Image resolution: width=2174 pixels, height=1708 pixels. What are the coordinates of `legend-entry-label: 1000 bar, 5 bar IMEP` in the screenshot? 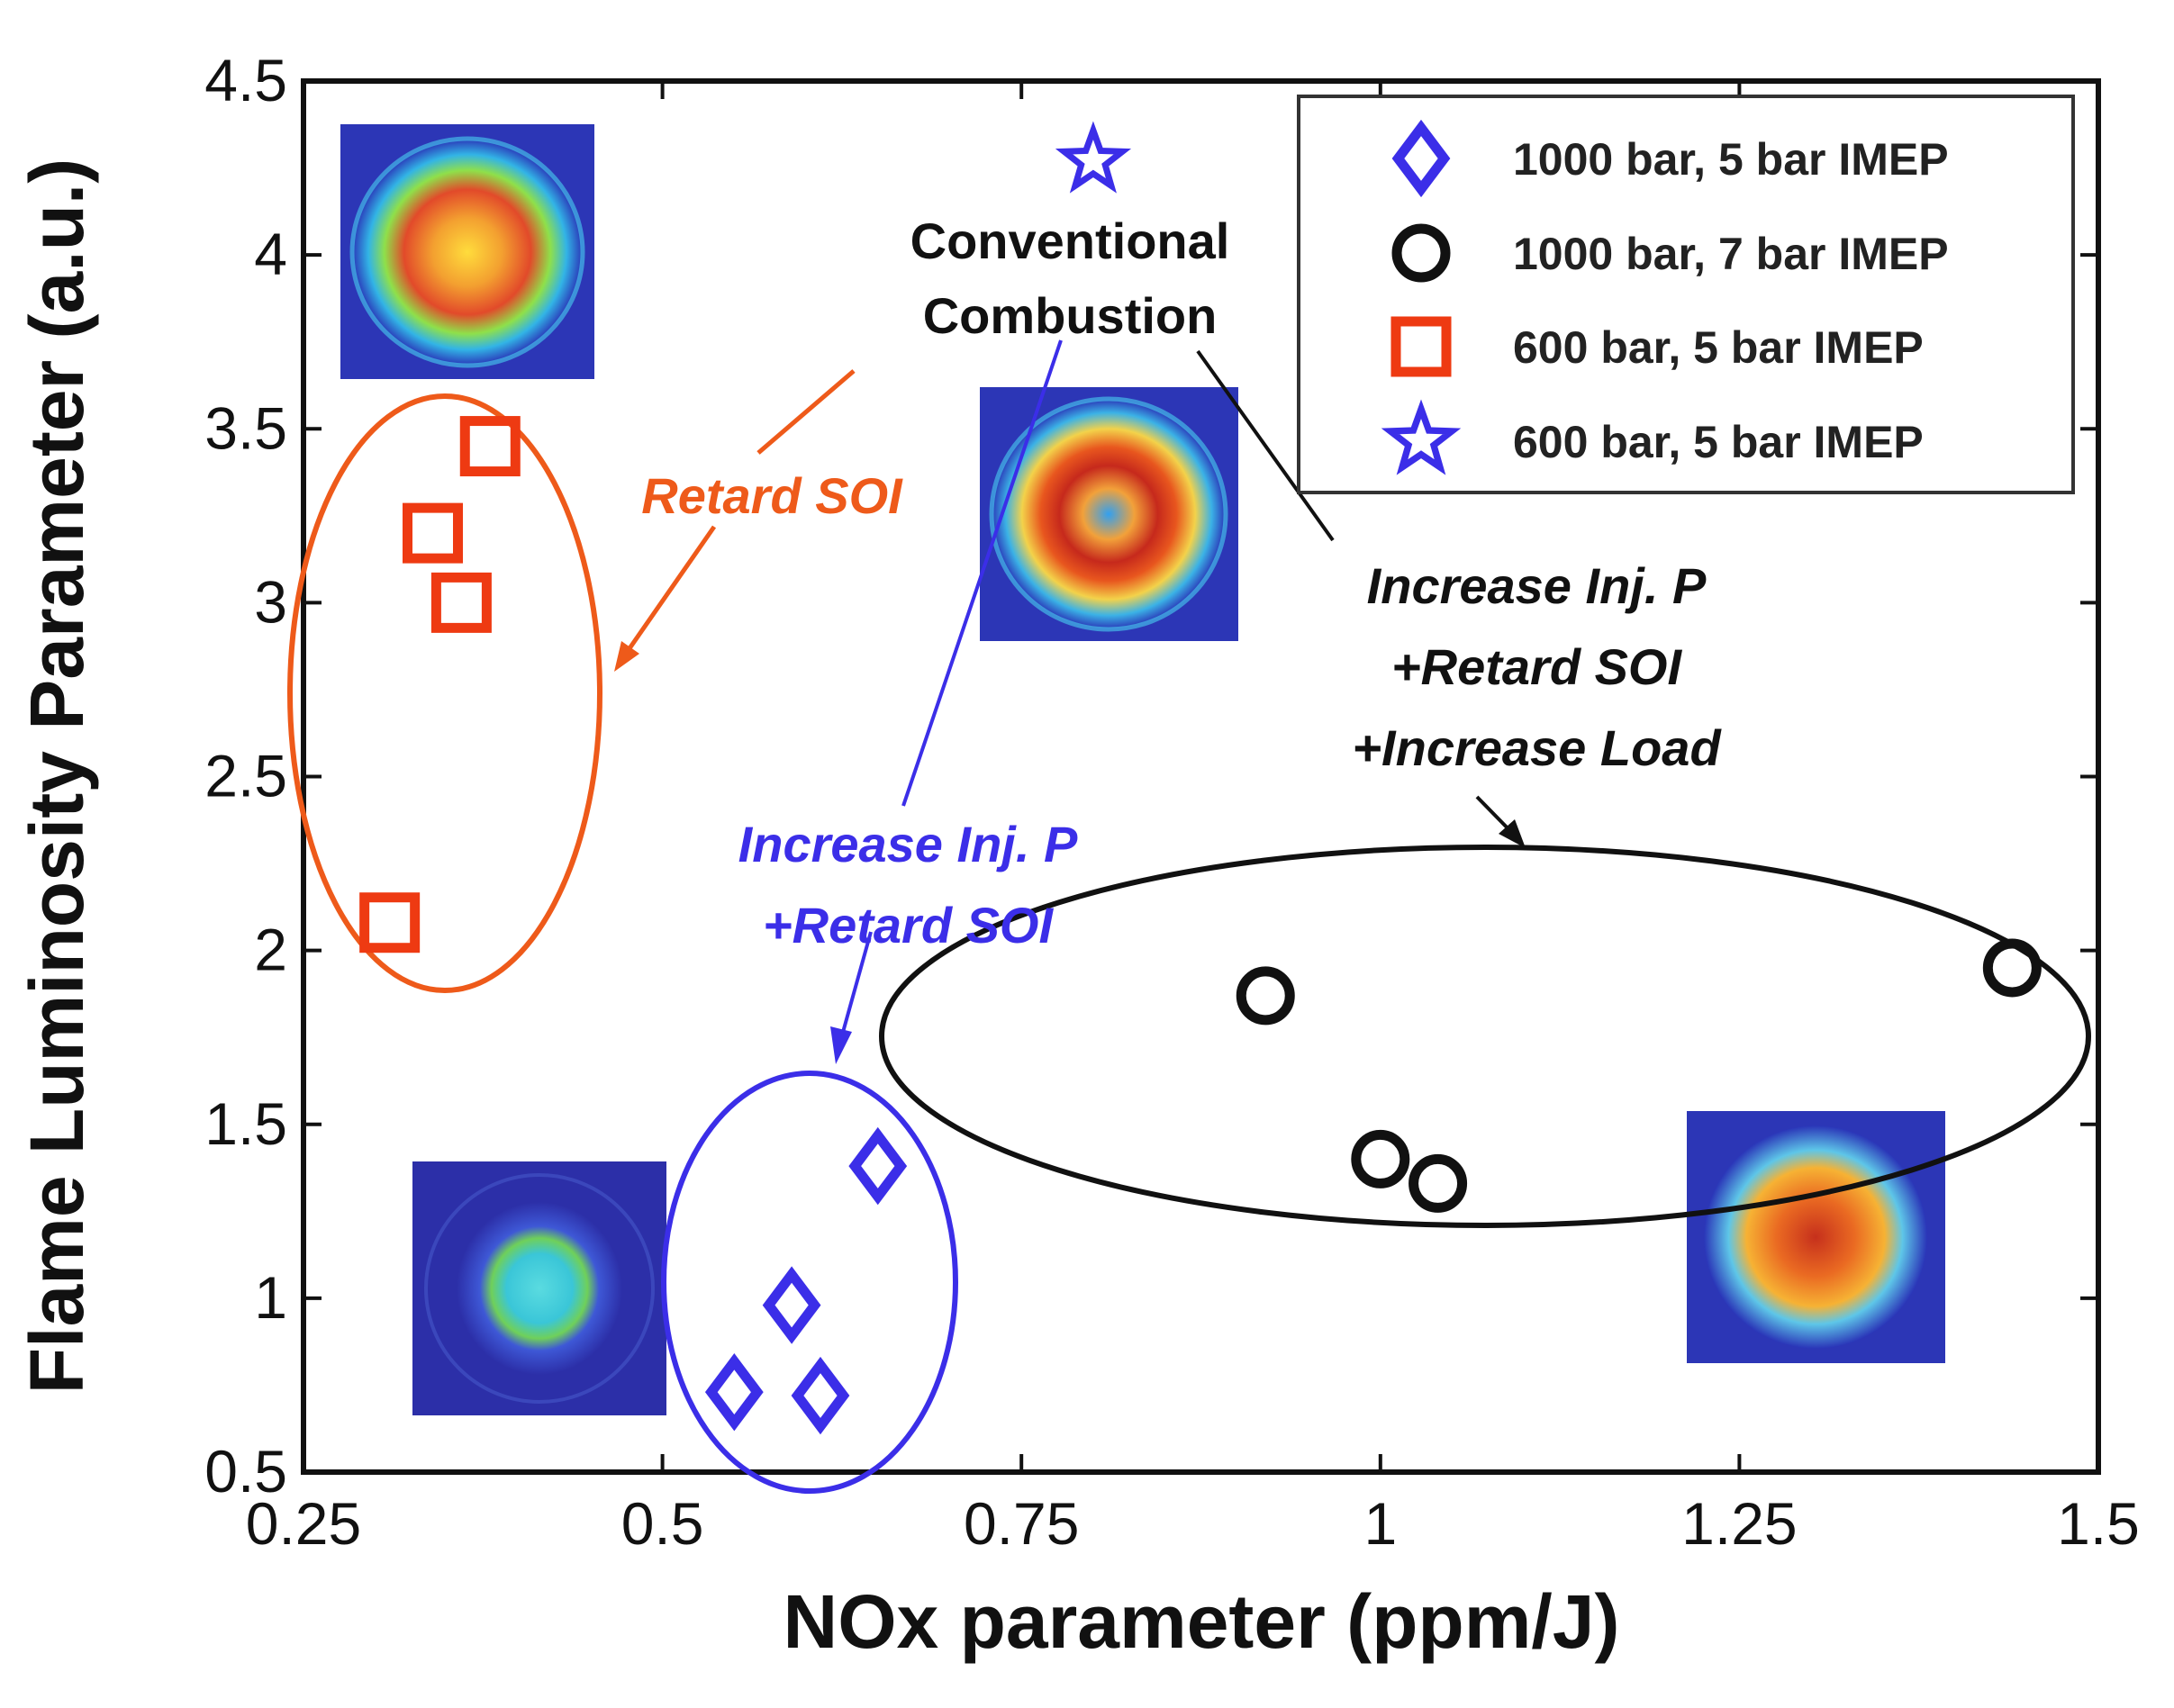 It's located at (1731, 159).